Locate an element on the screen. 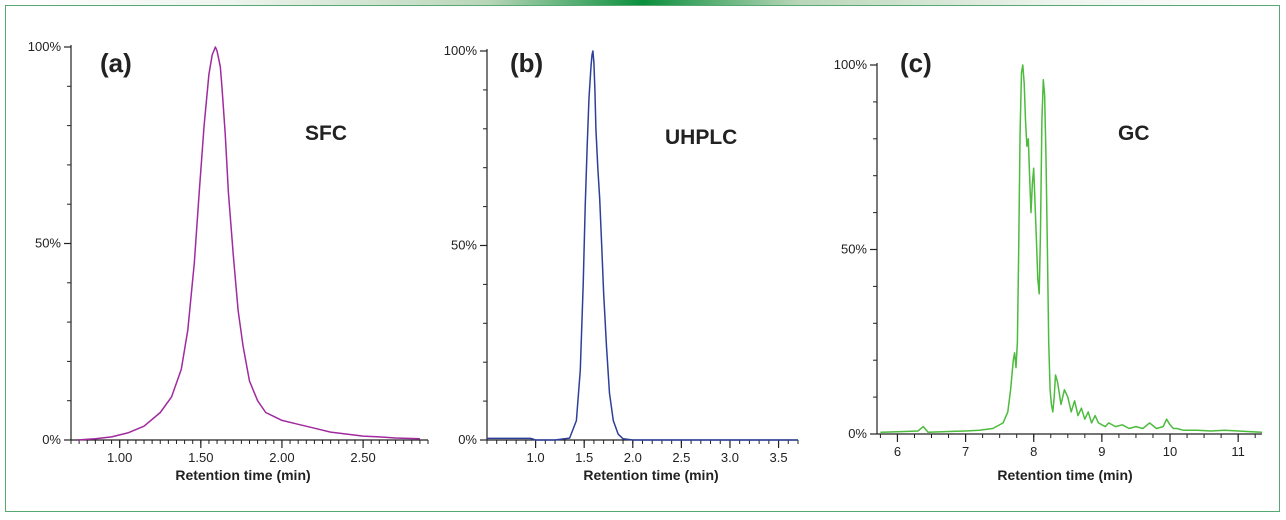 Image resolution: width=1286 pixels, height=520 pixels. panel-a-method-label: SFC is located at coordinates (326, 133).